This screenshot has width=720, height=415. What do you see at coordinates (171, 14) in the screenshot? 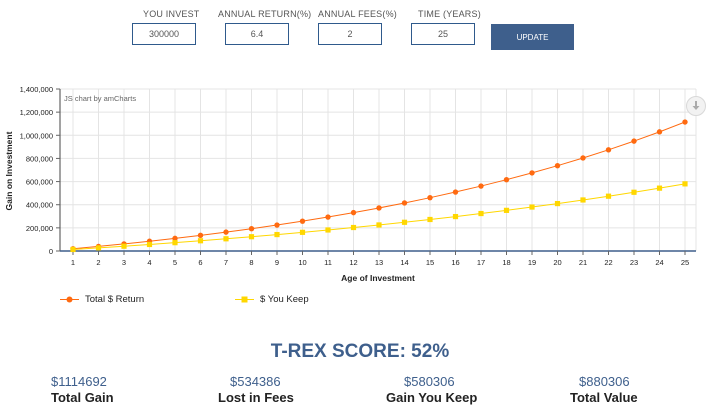
I see `invest-label: YOU INVEST` at bounding box center [171, 14].